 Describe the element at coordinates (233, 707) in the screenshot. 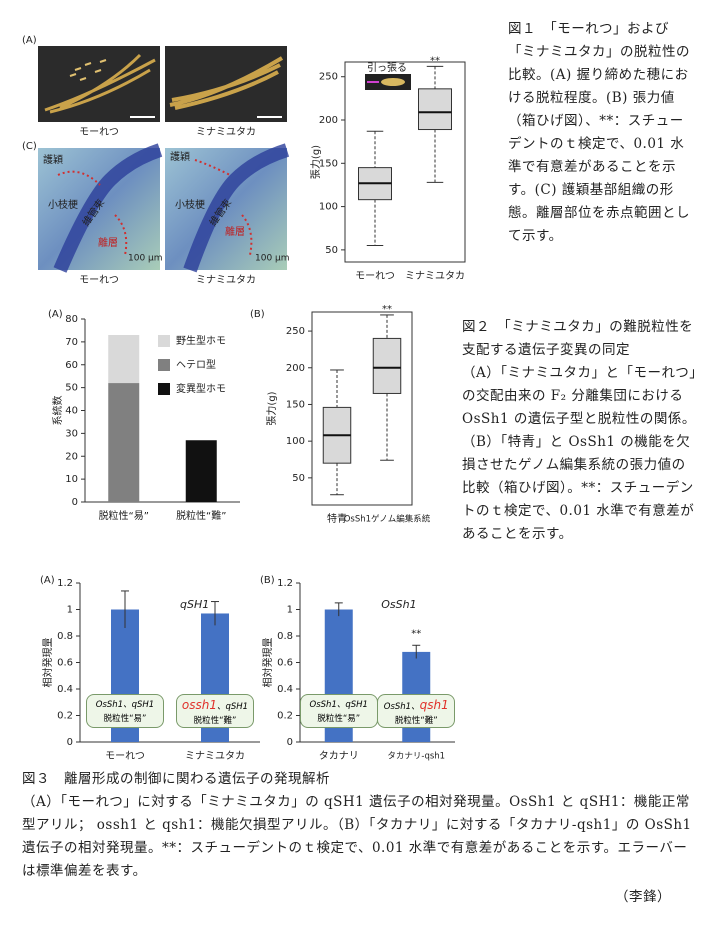

I see `genotype-part: 、qSH1` at that location.